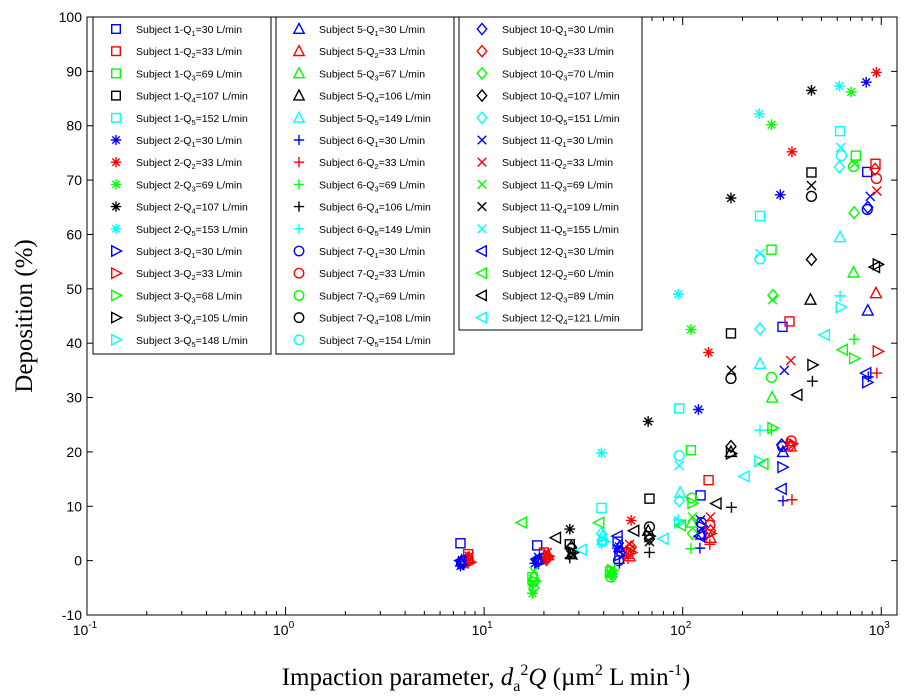 The image size is (904, 696). What do you see at coordinates (558, 253) in the screenshot?
I see `legend-entry-label: Subject 12-Q1=30 L/min` at bounding box center [558, 253].